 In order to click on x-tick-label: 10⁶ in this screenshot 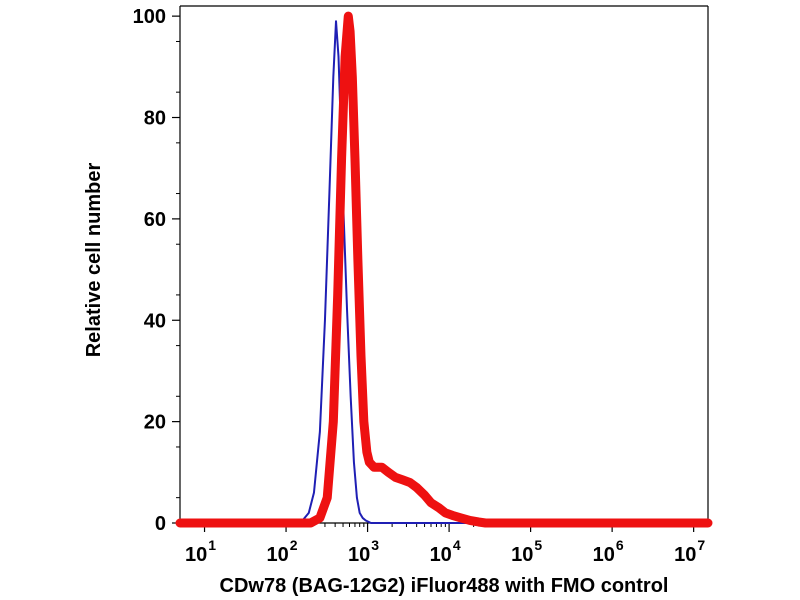, I will do `click(608, 551)`.